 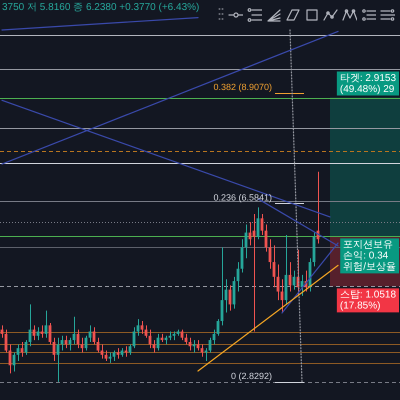 What do you see at coordinates (251, 375) in the screenshot?
I see `ref-line-label: 0 (2.8292)` at bounding box center [251, 375].